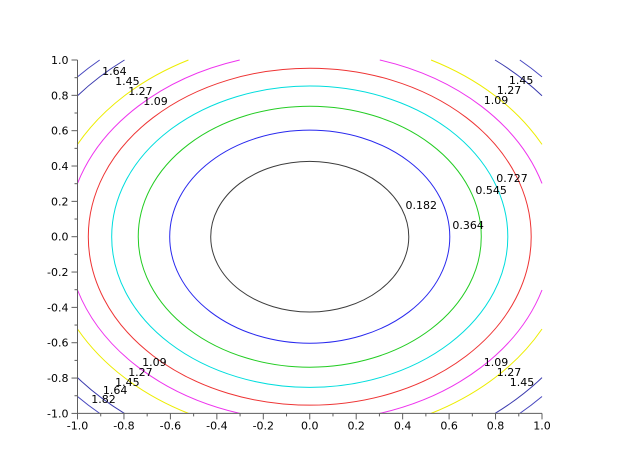 Image resolution: width=618 pixels, height=476 pixels. What do you see at coordinates (60, 131) in the screenshot?
I see `y-tick-label: 0.6` at bounding box center [60, 131].